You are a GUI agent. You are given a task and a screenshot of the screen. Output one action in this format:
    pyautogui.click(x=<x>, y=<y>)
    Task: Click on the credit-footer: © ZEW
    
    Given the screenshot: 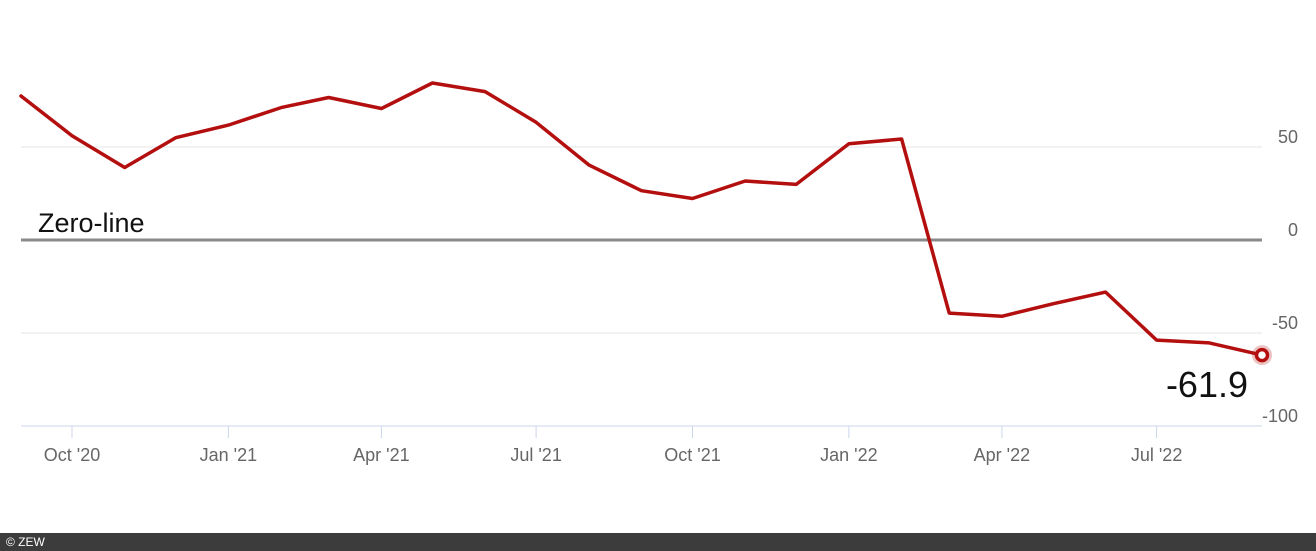 What is the action you would take?
    pyautogui.click(x=658, y=542)
    